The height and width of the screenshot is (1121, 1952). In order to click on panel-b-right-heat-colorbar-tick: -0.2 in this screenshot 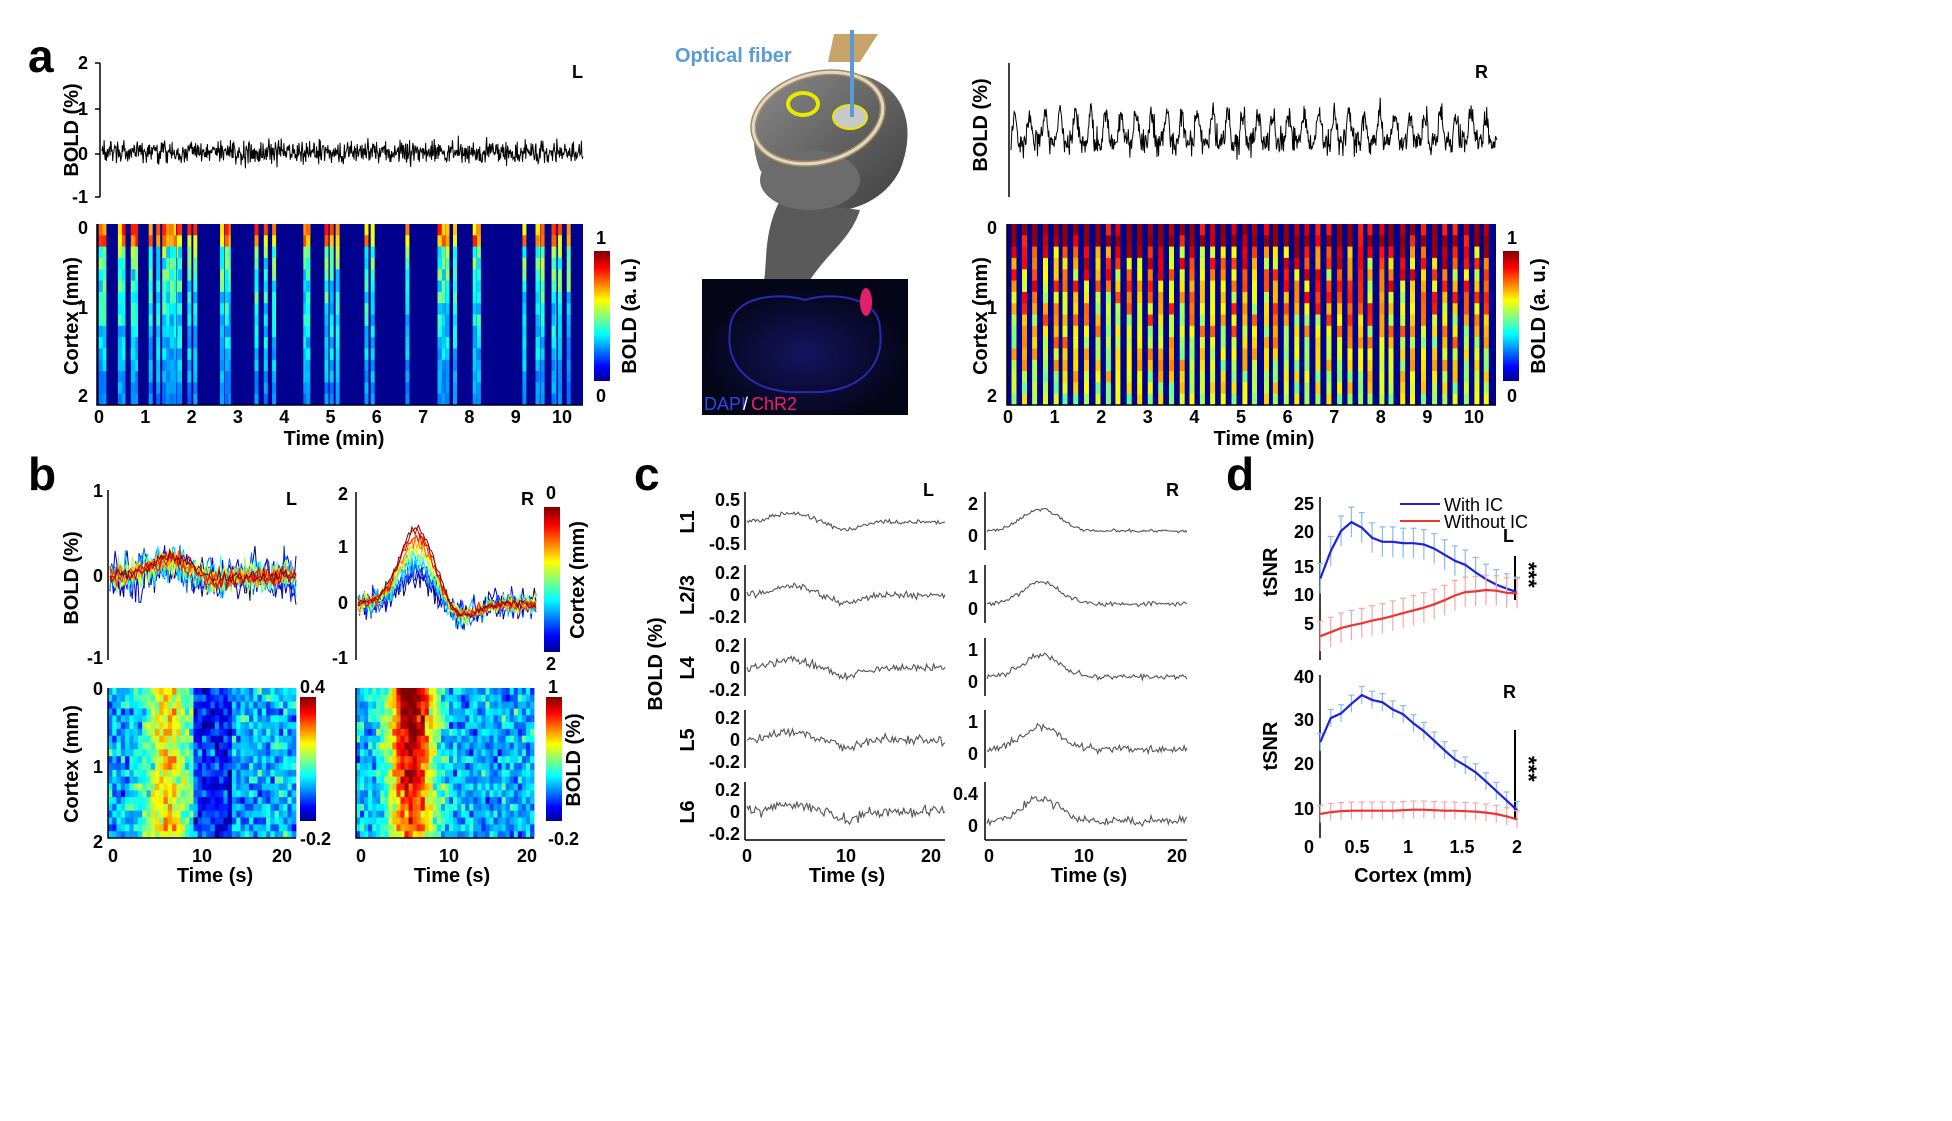, I will do `click(563, 839)`.